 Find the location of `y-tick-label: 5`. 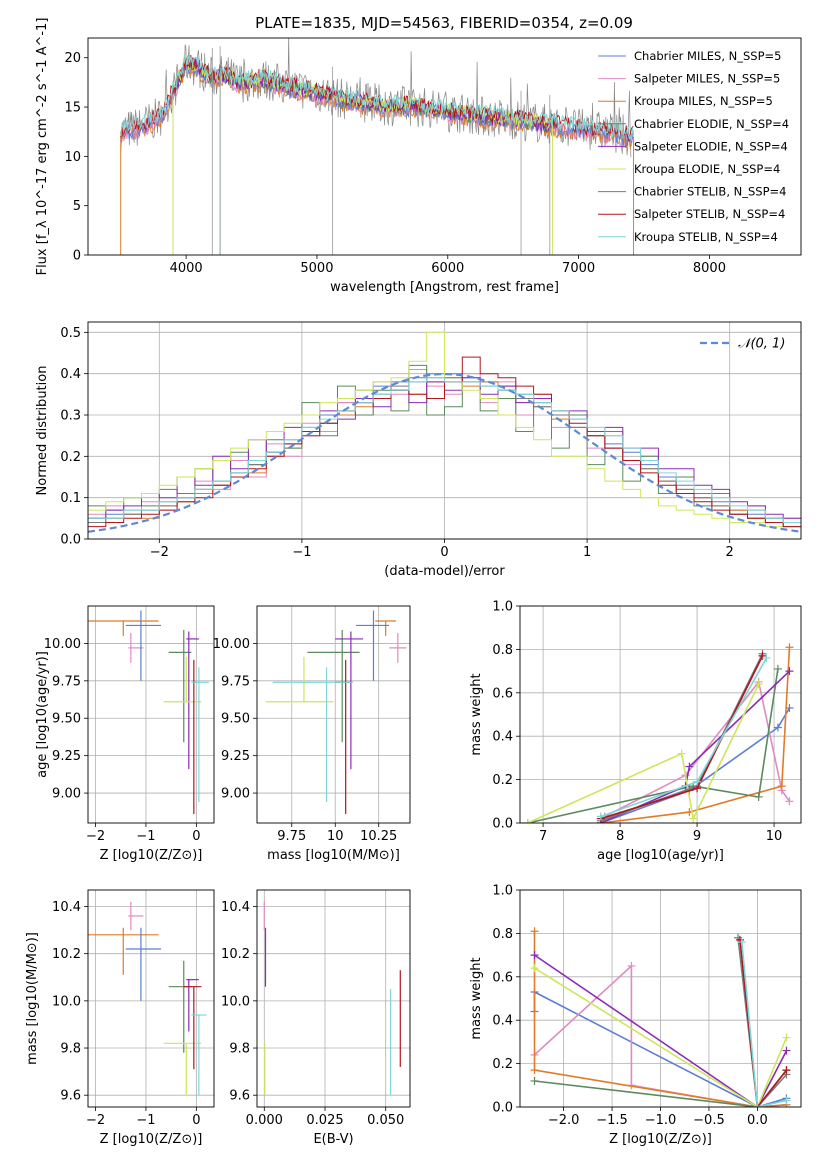

y-tick-label: 5 is located at coordinates (77, 206).